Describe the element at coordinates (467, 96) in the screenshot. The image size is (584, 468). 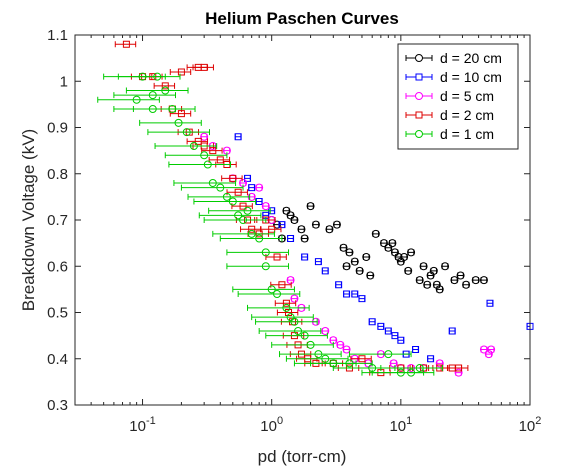
I see `legend-label: d = 5 cm` at that location.